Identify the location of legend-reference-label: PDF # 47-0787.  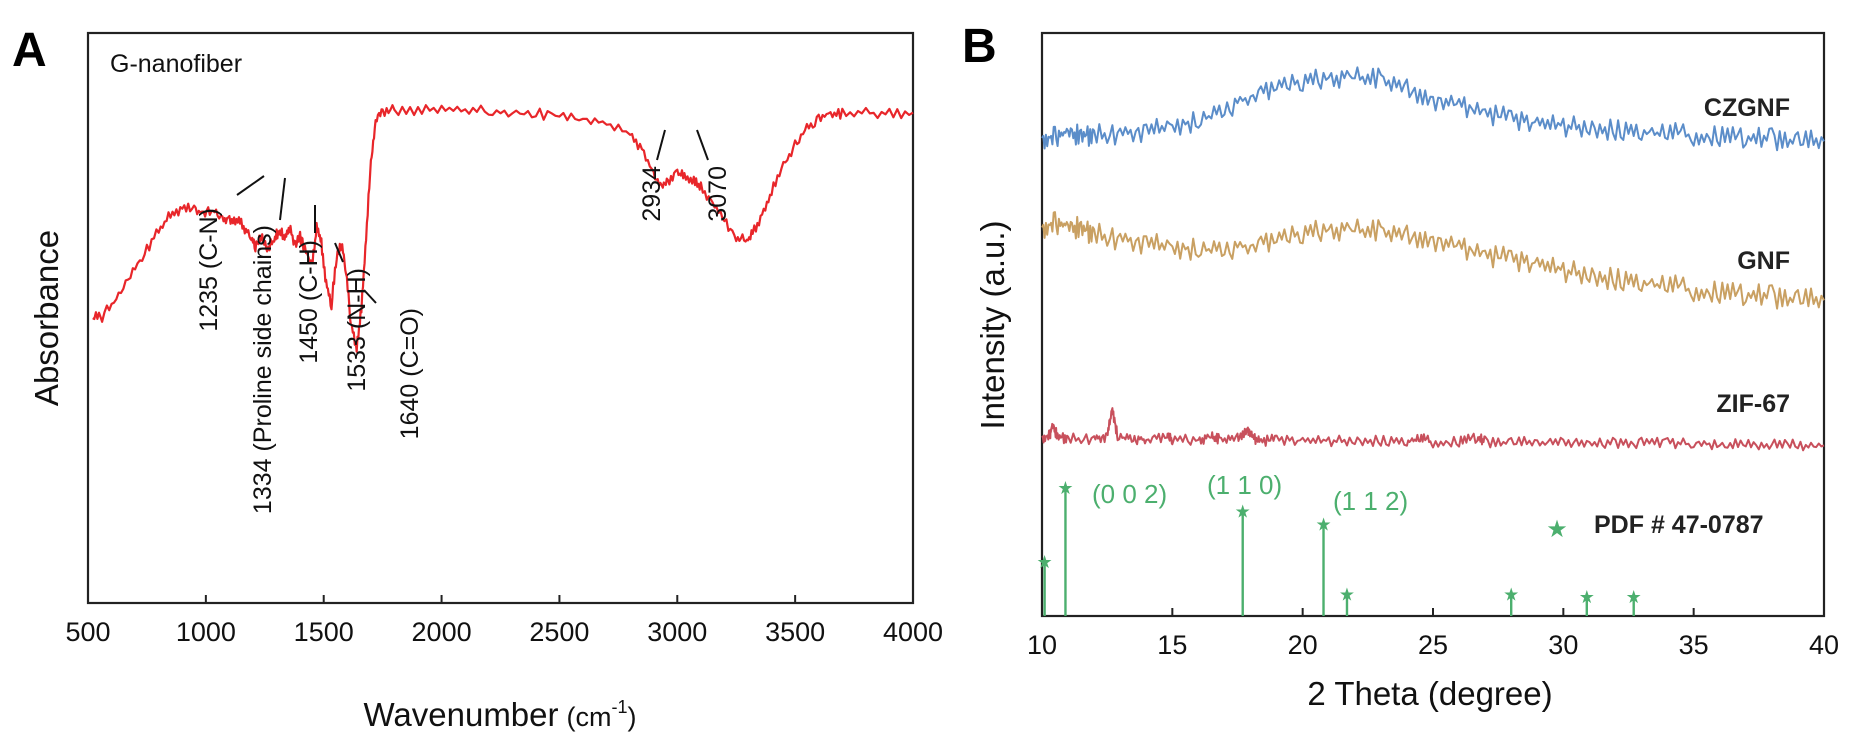
(1679, 525).